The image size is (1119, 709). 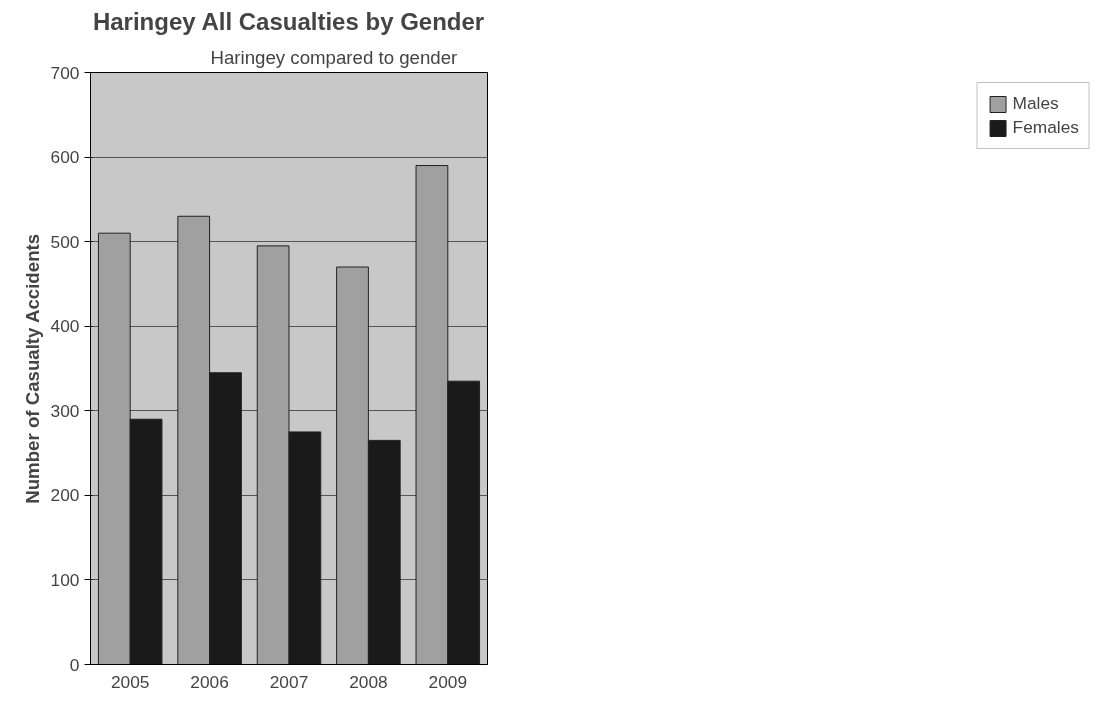 What do you see at coordinates (448, 681) in the screenshot?
I see `x-tick-label: 2009` at bounding box center [448, 681].